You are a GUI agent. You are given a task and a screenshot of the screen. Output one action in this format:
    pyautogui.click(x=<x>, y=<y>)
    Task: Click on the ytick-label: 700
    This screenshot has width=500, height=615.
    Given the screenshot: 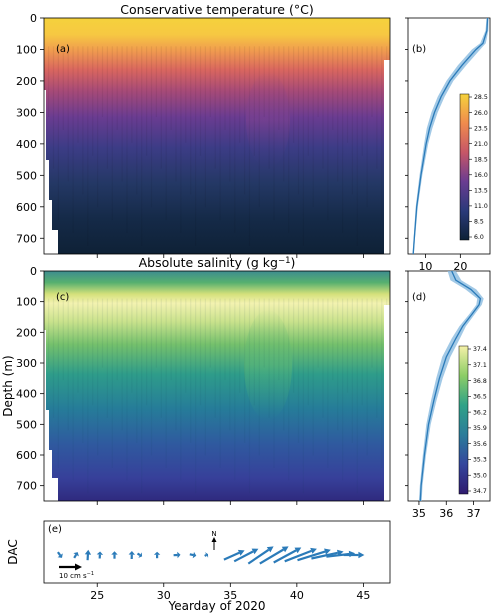 What is the action you would take?
    pyautogui.click(x=26, y=486)
    